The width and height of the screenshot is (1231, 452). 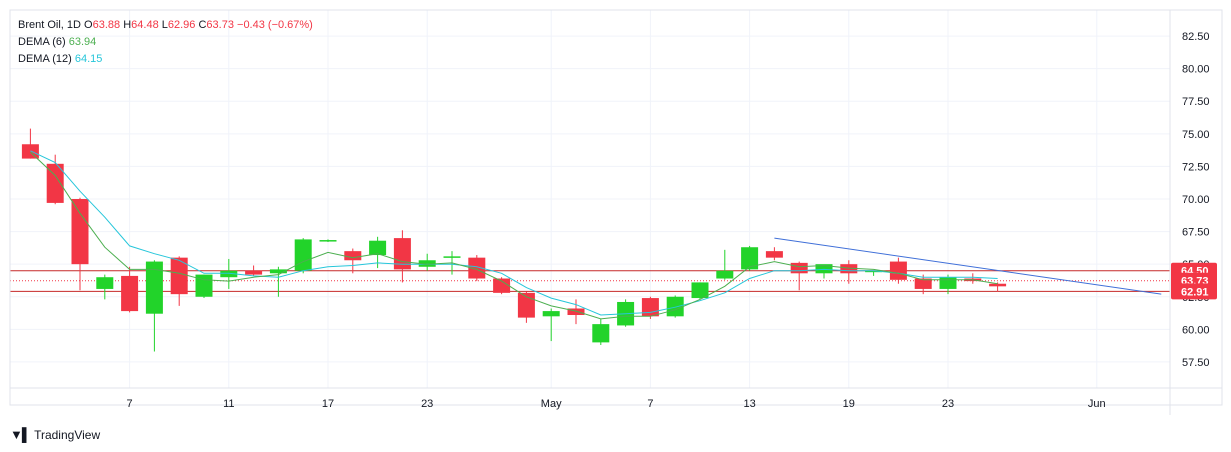 I want to click on dema6-row: DEMA (6) 63.94, so click(x=165, y=42).